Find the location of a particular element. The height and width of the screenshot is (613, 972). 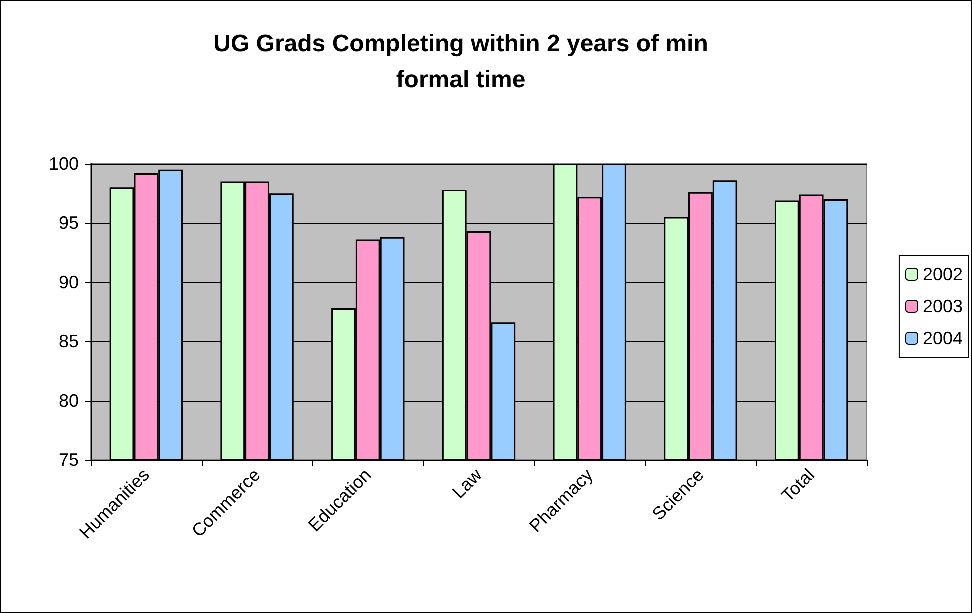

x-tick-label: Law is located at coordinates (467, 483).